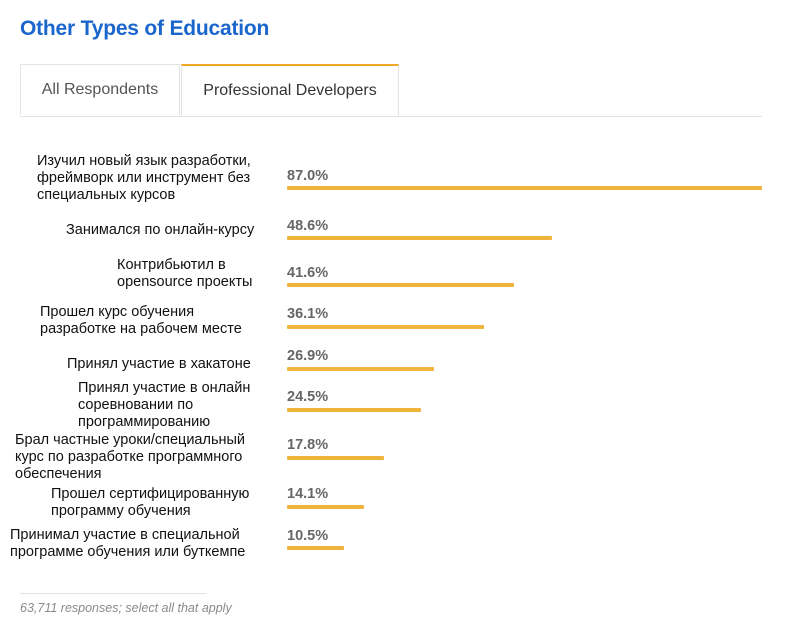 This screenshot has height=638, width=800. Describe the element at coordinates (308, 397) in the screenshot. I see `value-label: 24.5%` at that location.